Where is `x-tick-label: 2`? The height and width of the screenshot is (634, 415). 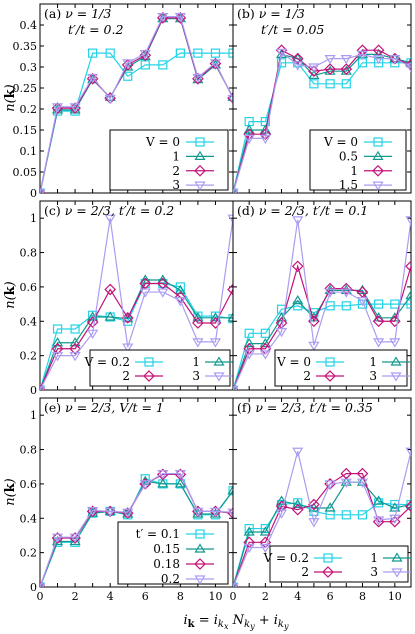
x-tick-label: 2 is located at coordinates (75, 596).